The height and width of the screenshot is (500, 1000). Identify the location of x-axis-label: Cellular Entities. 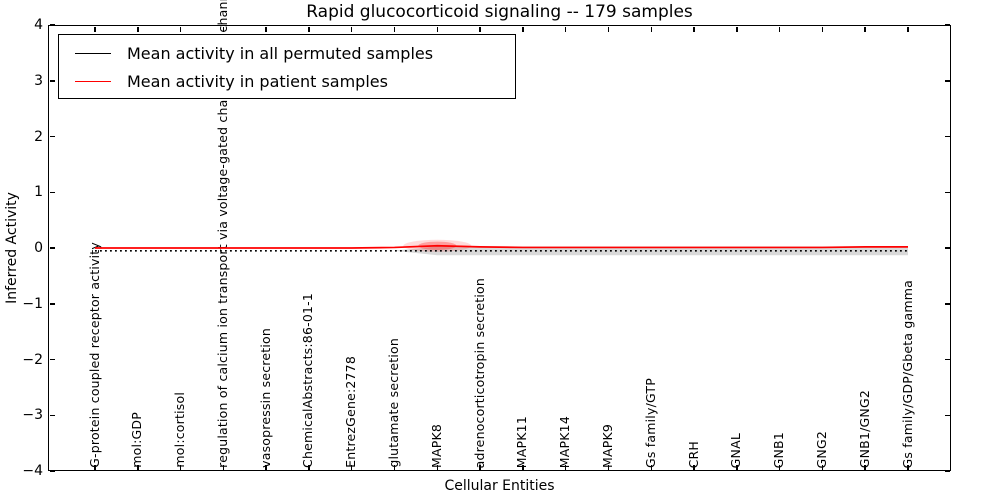
(499, 486).